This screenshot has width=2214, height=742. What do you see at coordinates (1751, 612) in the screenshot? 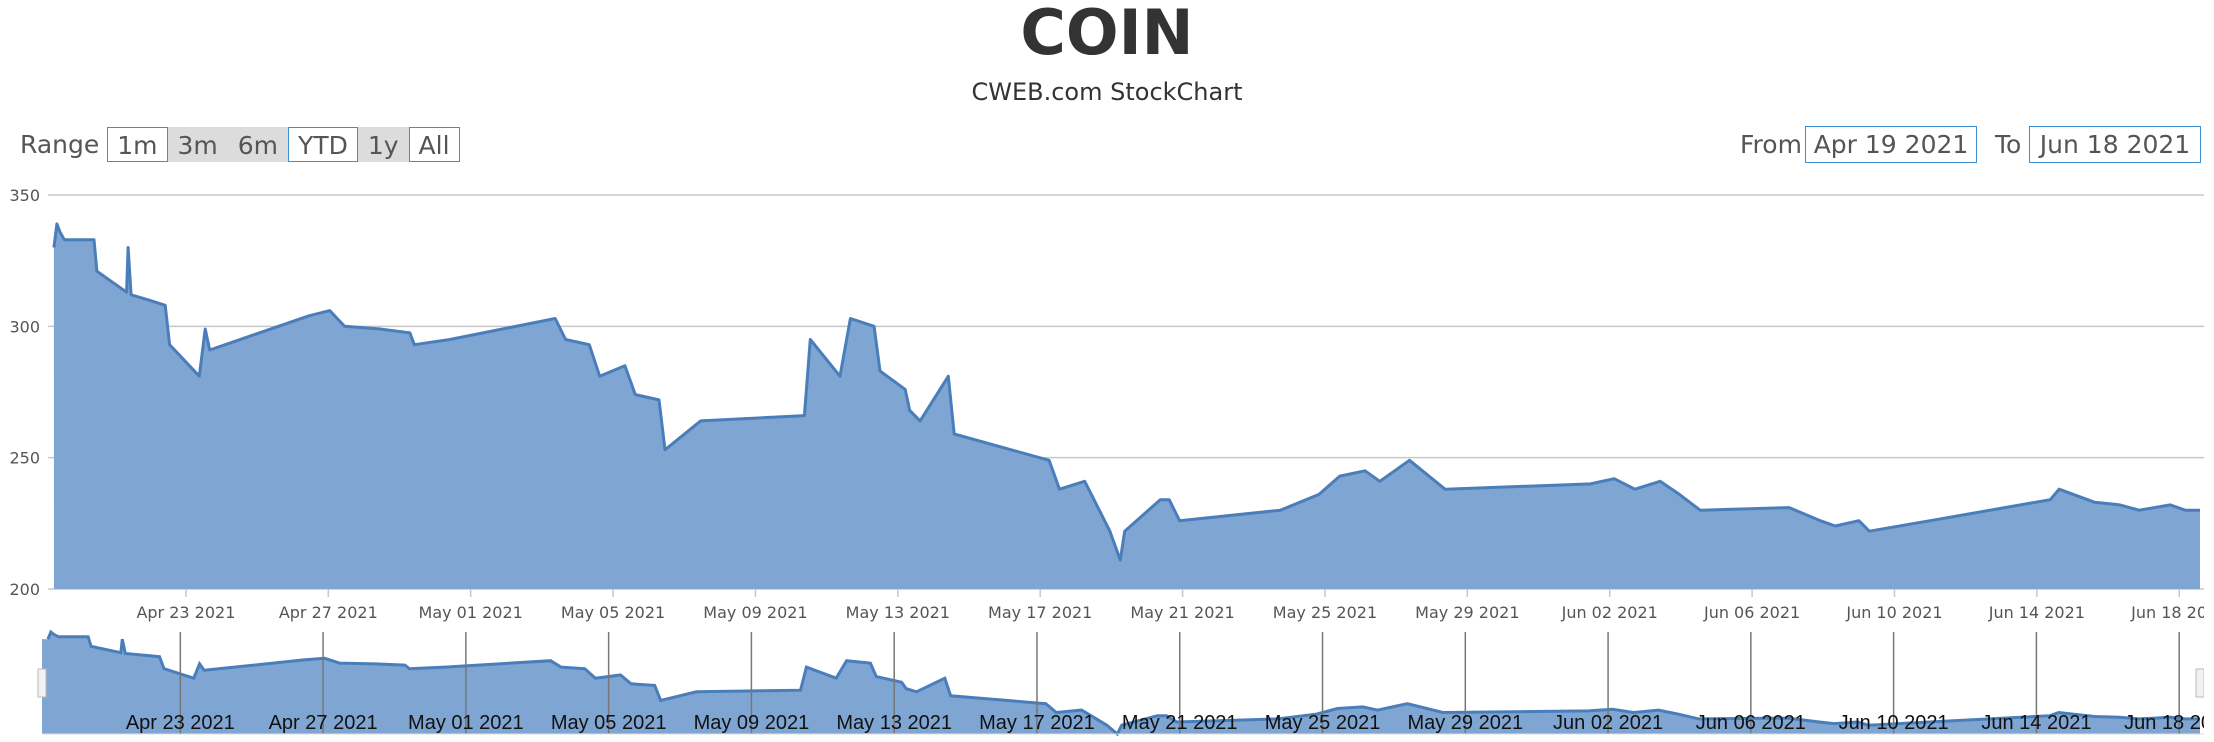
I see `x-tick-label: Jun 06 2021` at bounding box center [1751, 612].